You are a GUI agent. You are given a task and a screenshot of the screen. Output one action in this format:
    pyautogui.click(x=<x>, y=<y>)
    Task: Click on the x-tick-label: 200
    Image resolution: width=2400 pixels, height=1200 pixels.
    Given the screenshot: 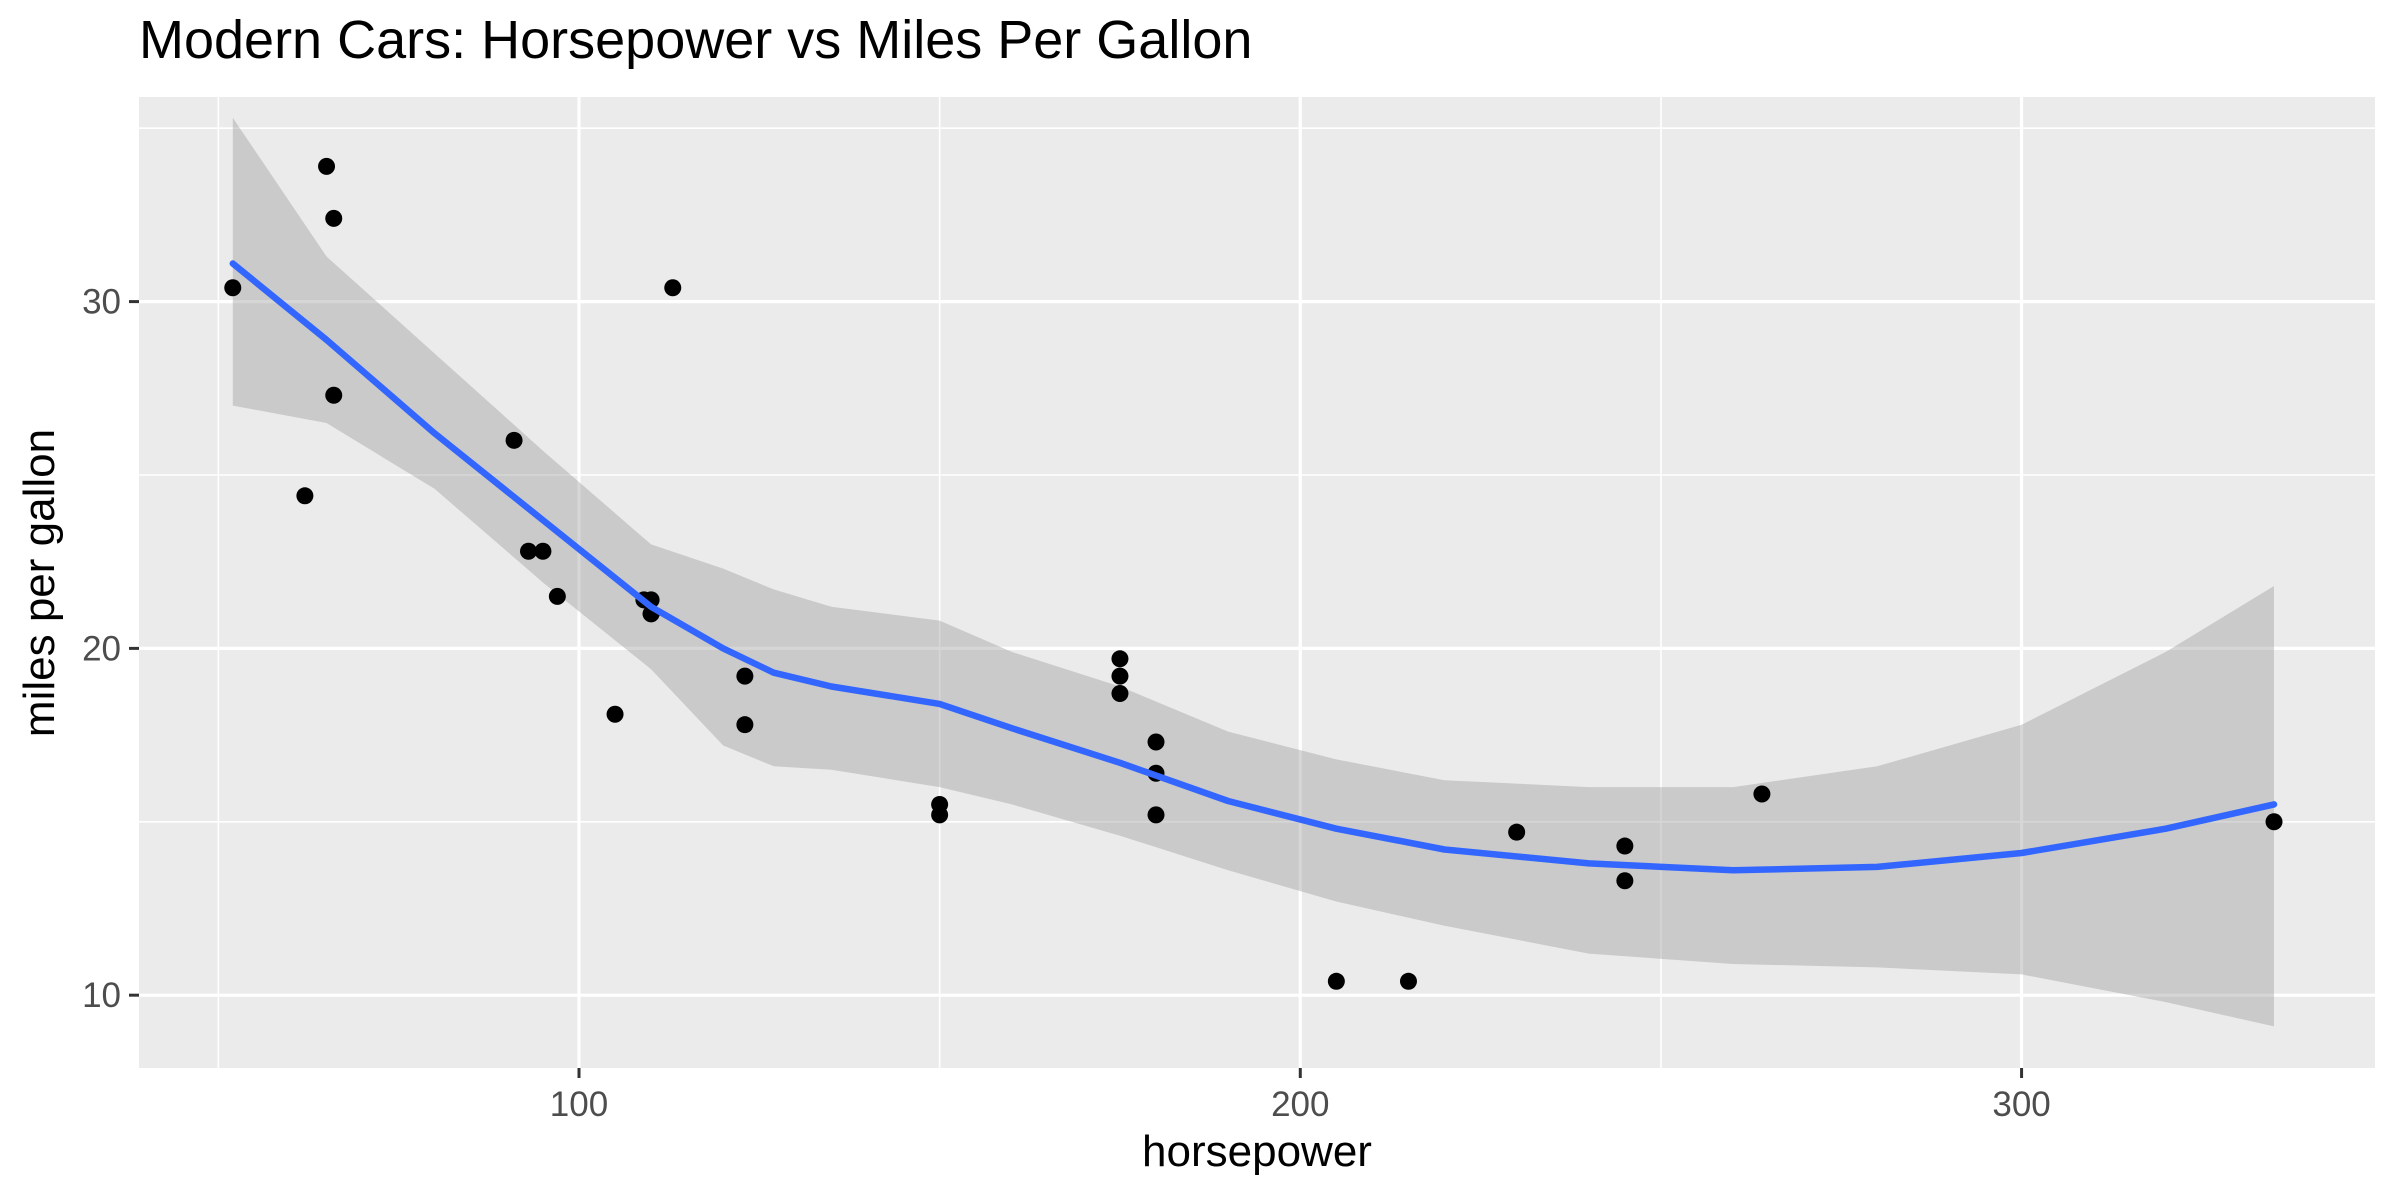 What is the action you would take?
    pyautogui.click(x=1300, y=1104)
    